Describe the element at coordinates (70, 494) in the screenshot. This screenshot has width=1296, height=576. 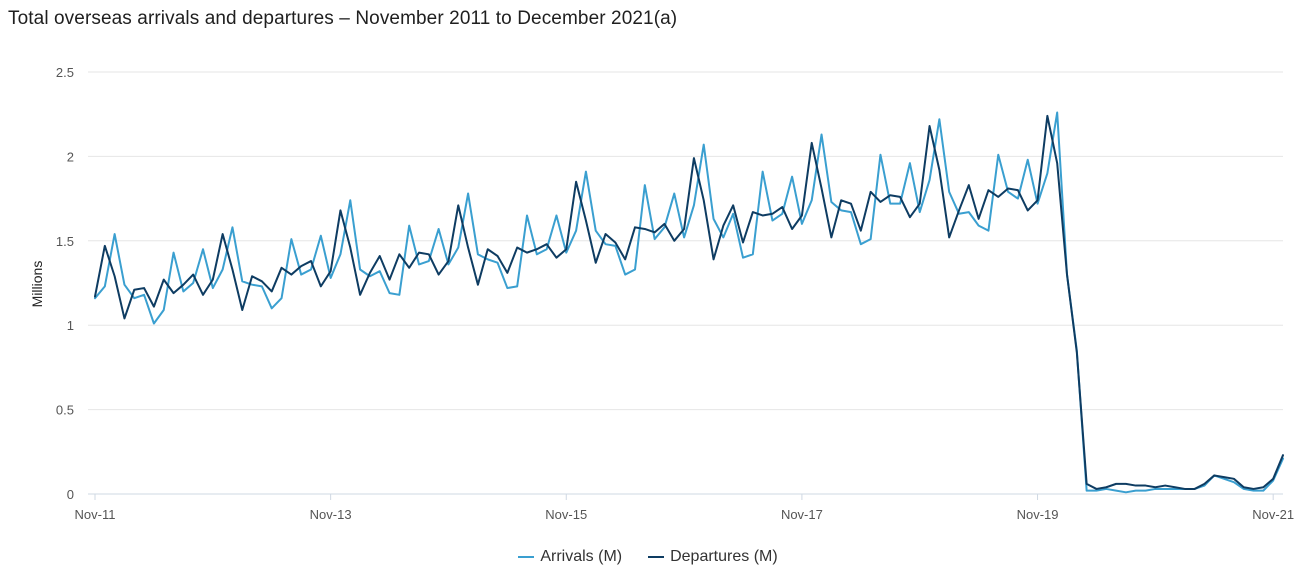
I see `y-tick-label: 0` at that location.